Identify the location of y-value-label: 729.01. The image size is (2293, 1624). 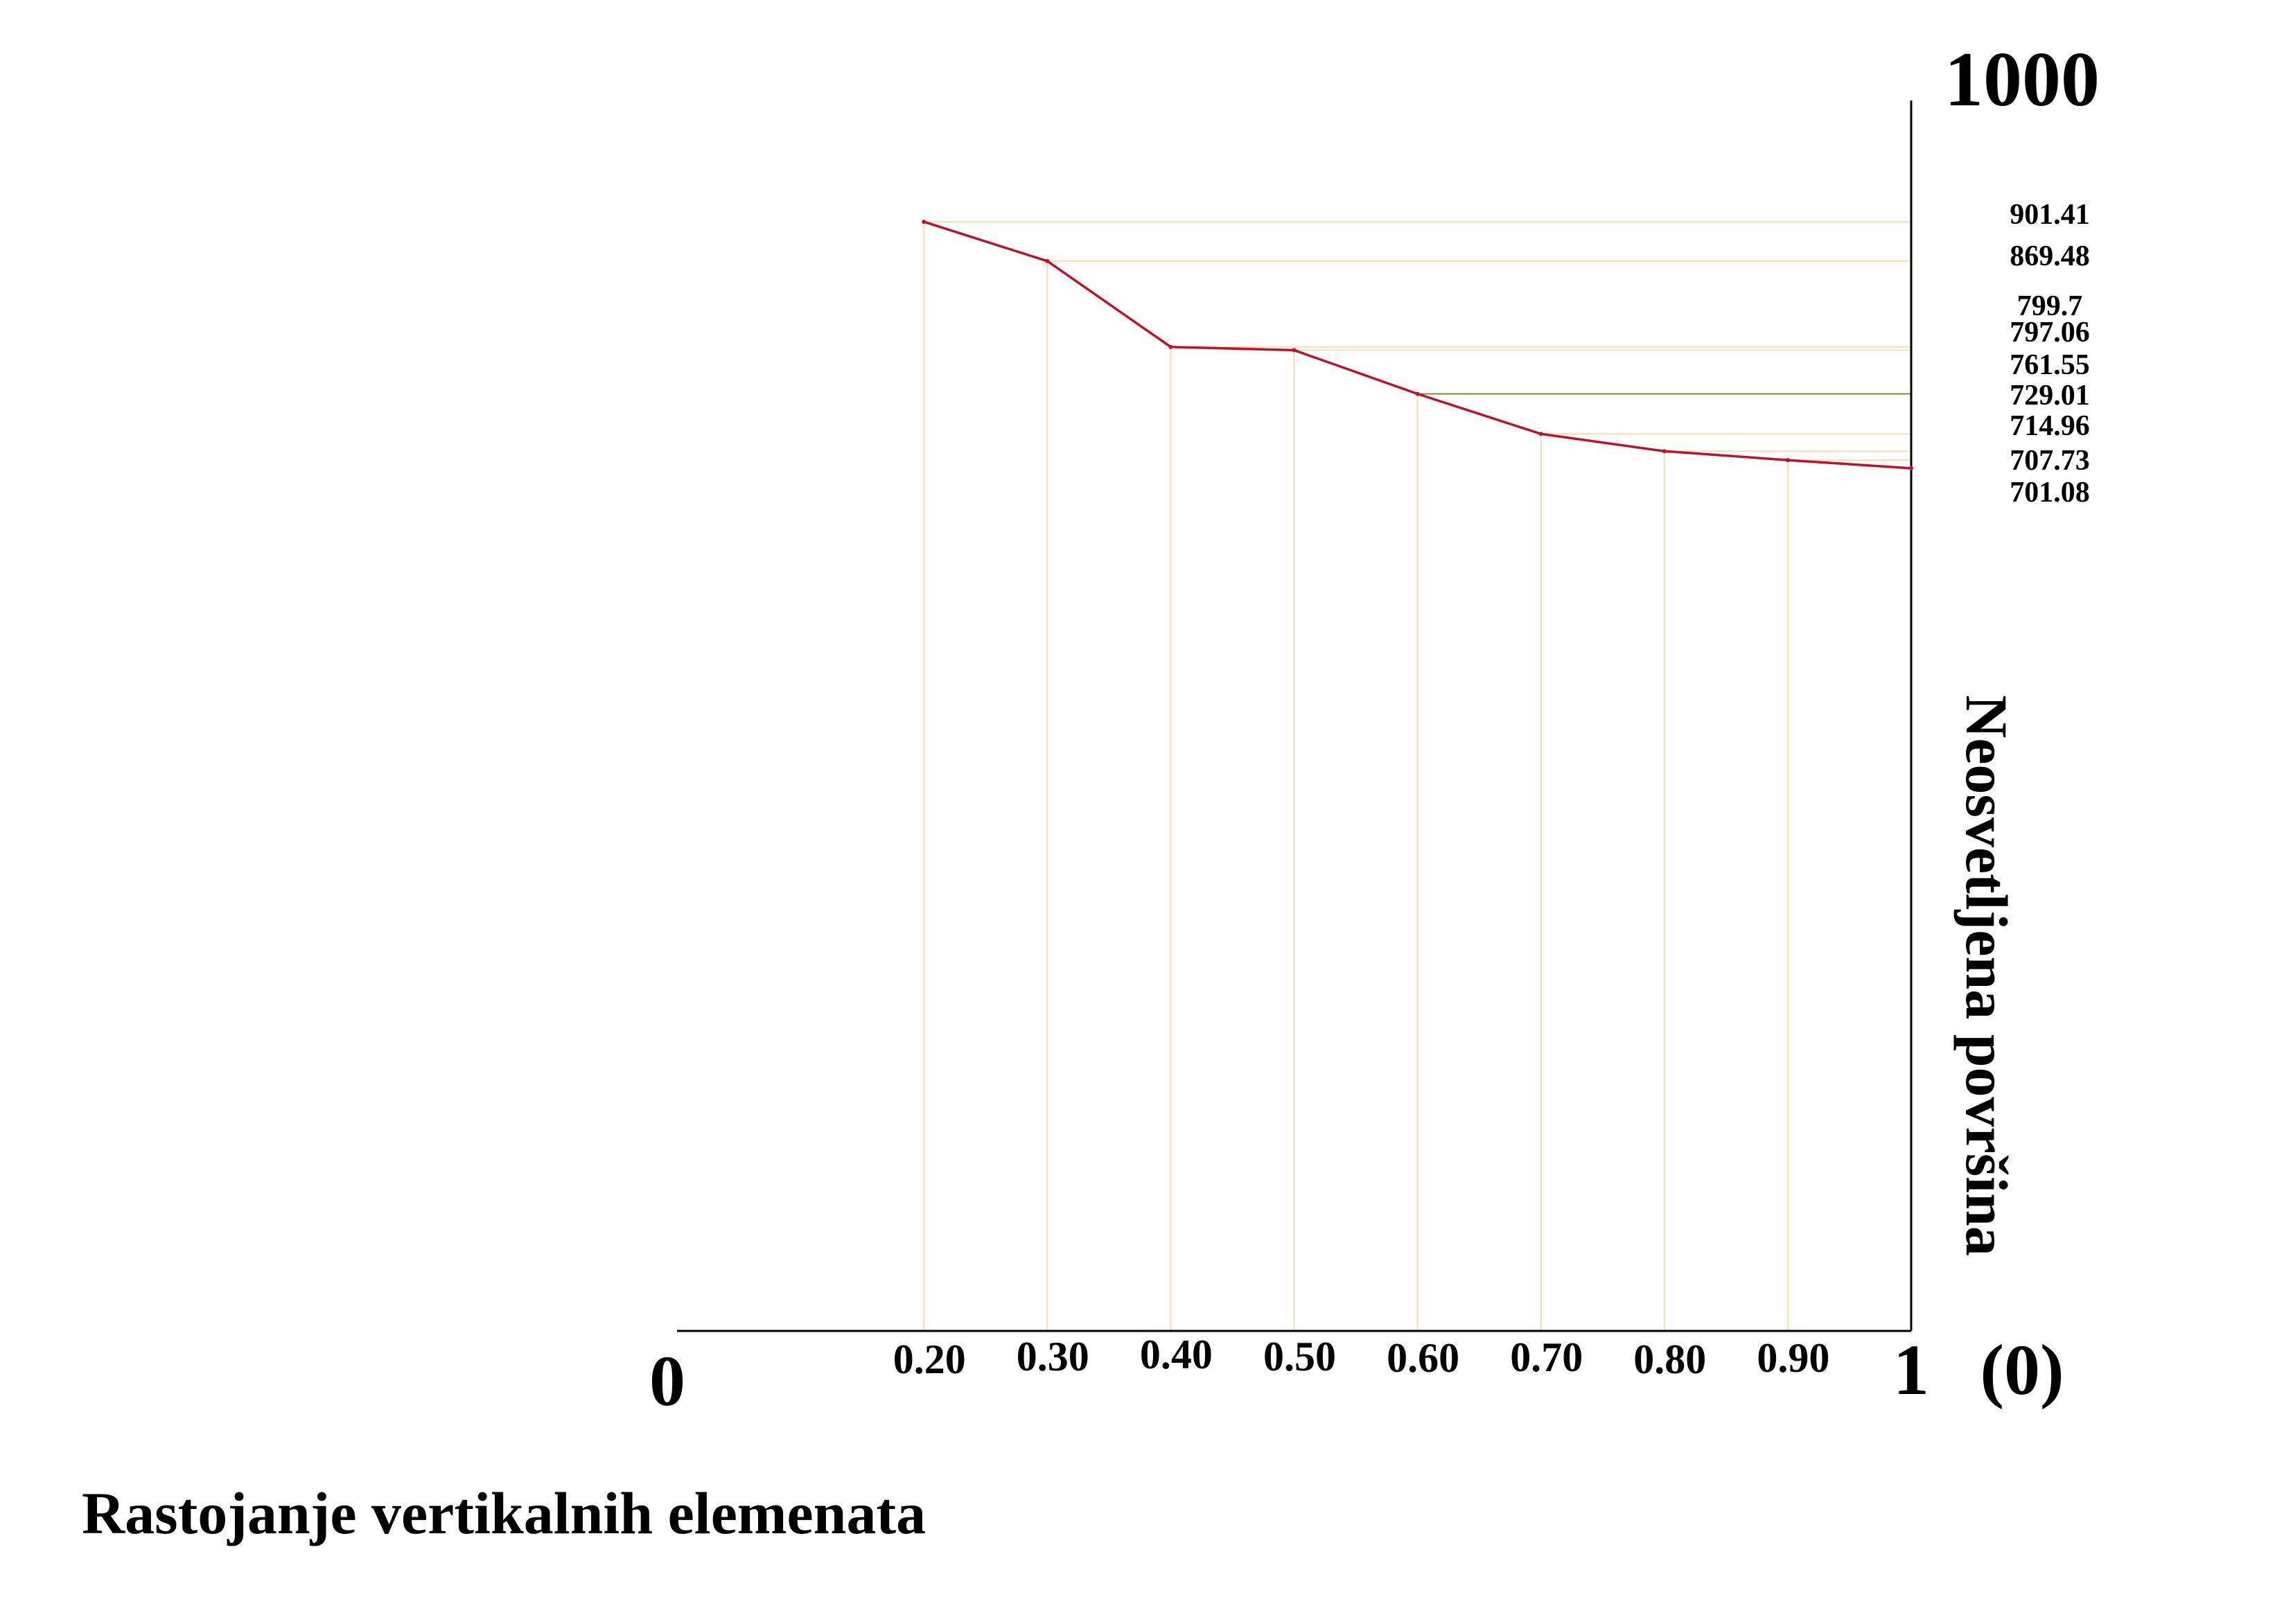
(2050, 396).